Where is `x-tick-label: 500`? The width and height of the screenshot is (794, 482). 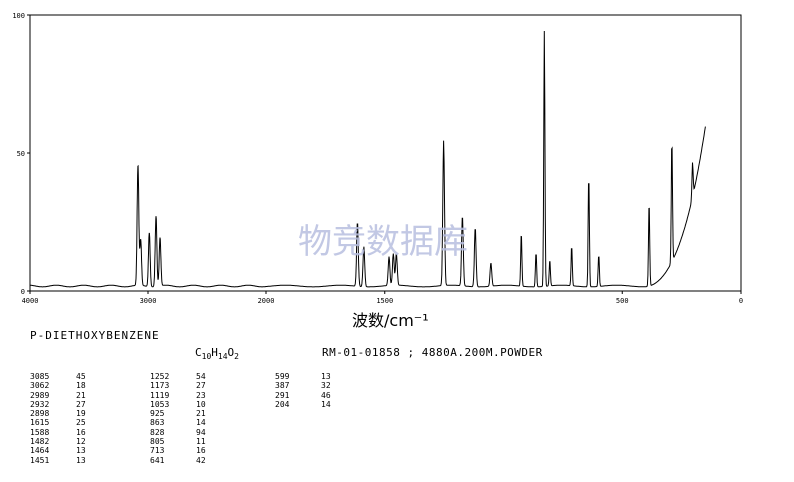 x-tick-label: 500 is located at coordinates (622, 301).